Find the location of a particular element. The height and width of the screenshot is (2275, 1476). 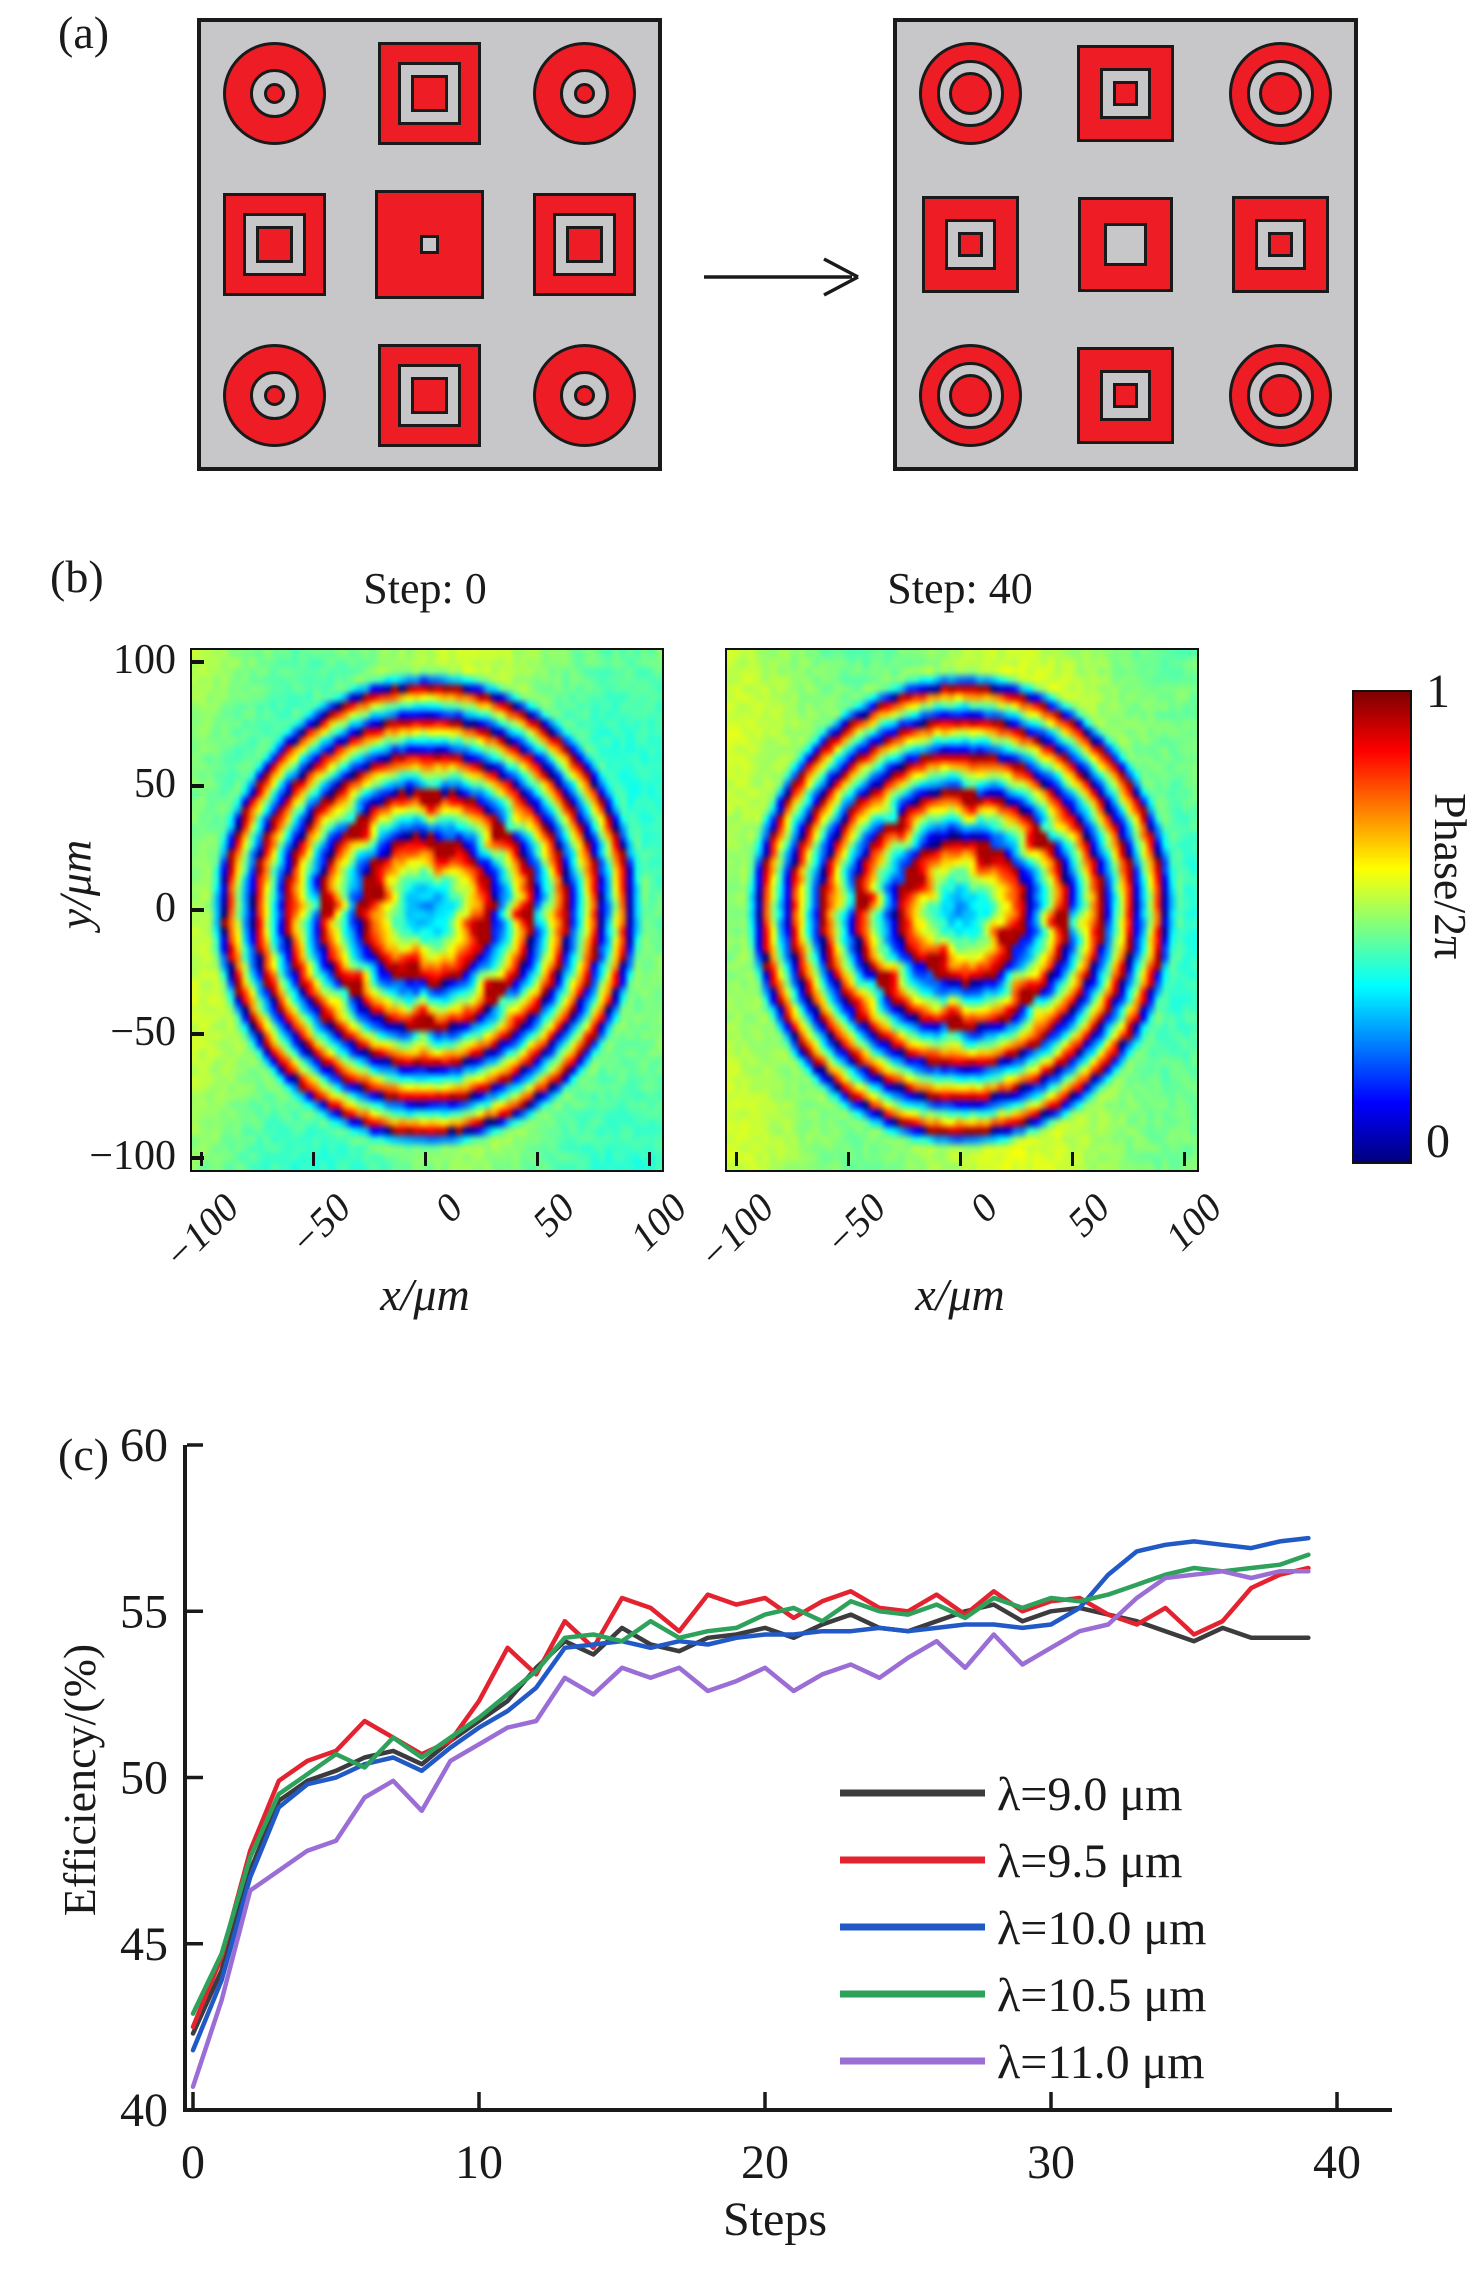

colorbar-min-tick: 0 is located at coordinates (1438, 1141).